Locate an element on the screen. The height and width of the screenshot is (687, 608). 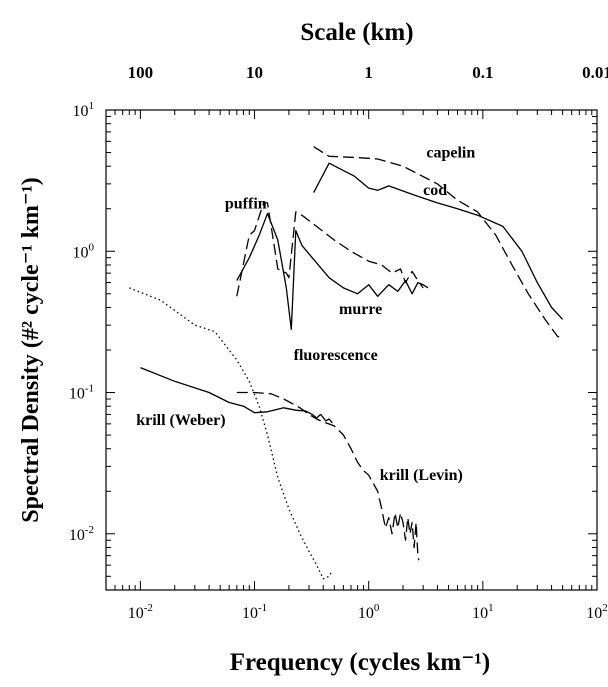
series-line-cod is located at coordinates (438, 241).